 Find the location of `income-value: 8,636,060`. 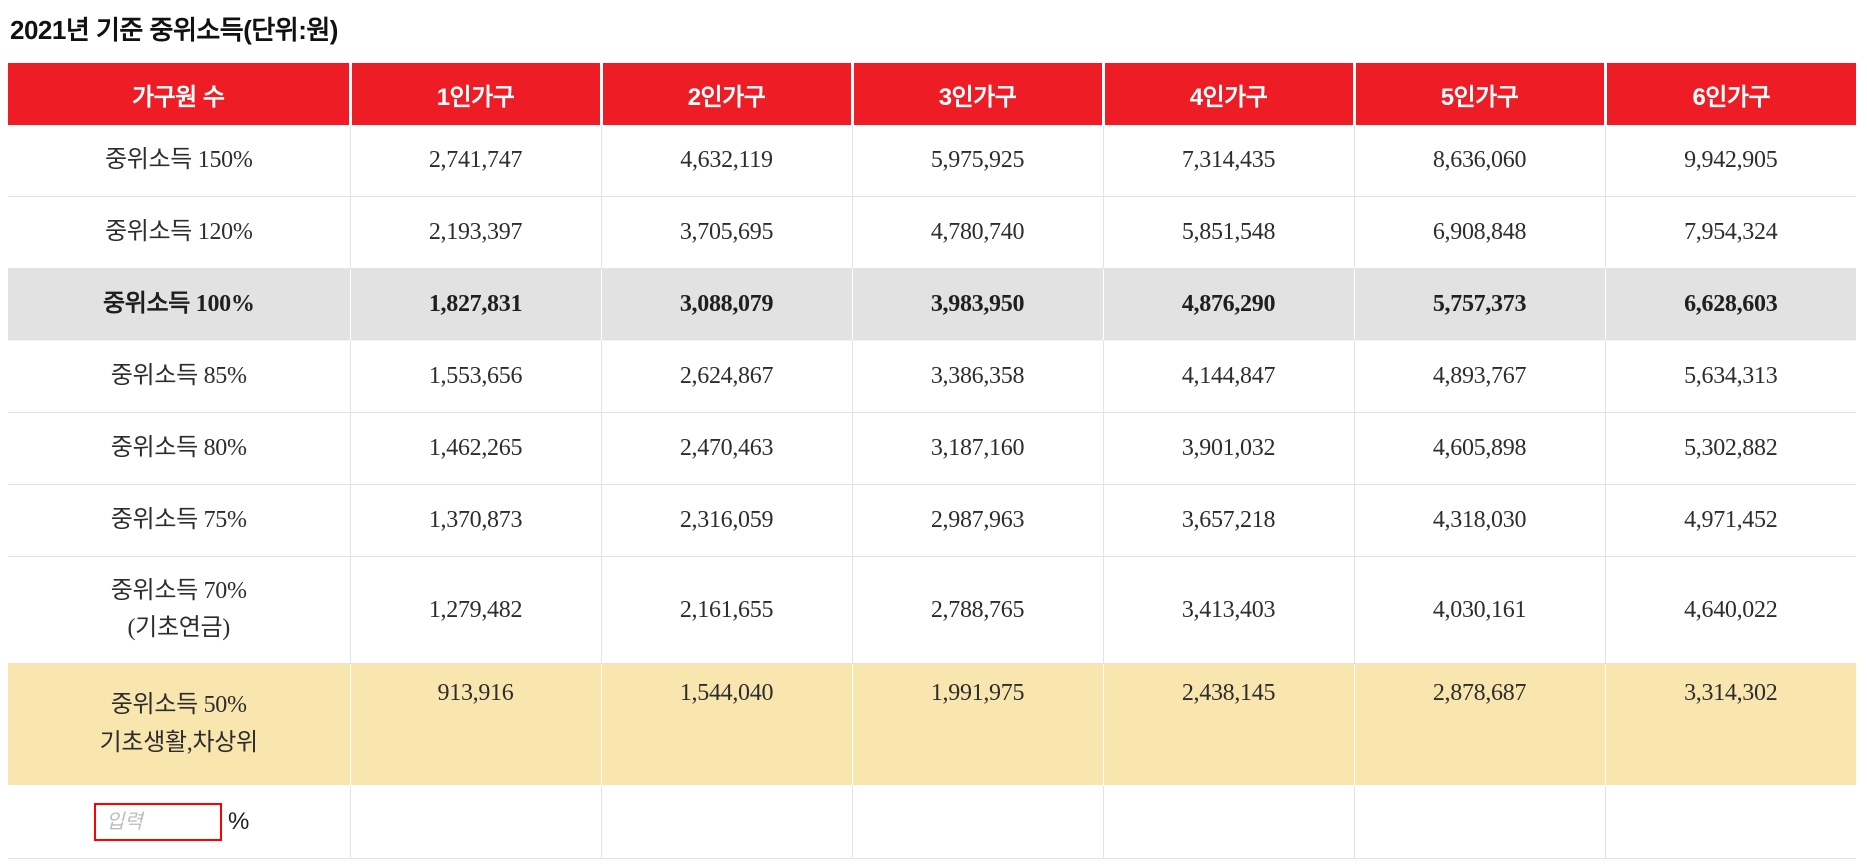

income-value: 8,636,060 is located at coordinates (1480, 161).